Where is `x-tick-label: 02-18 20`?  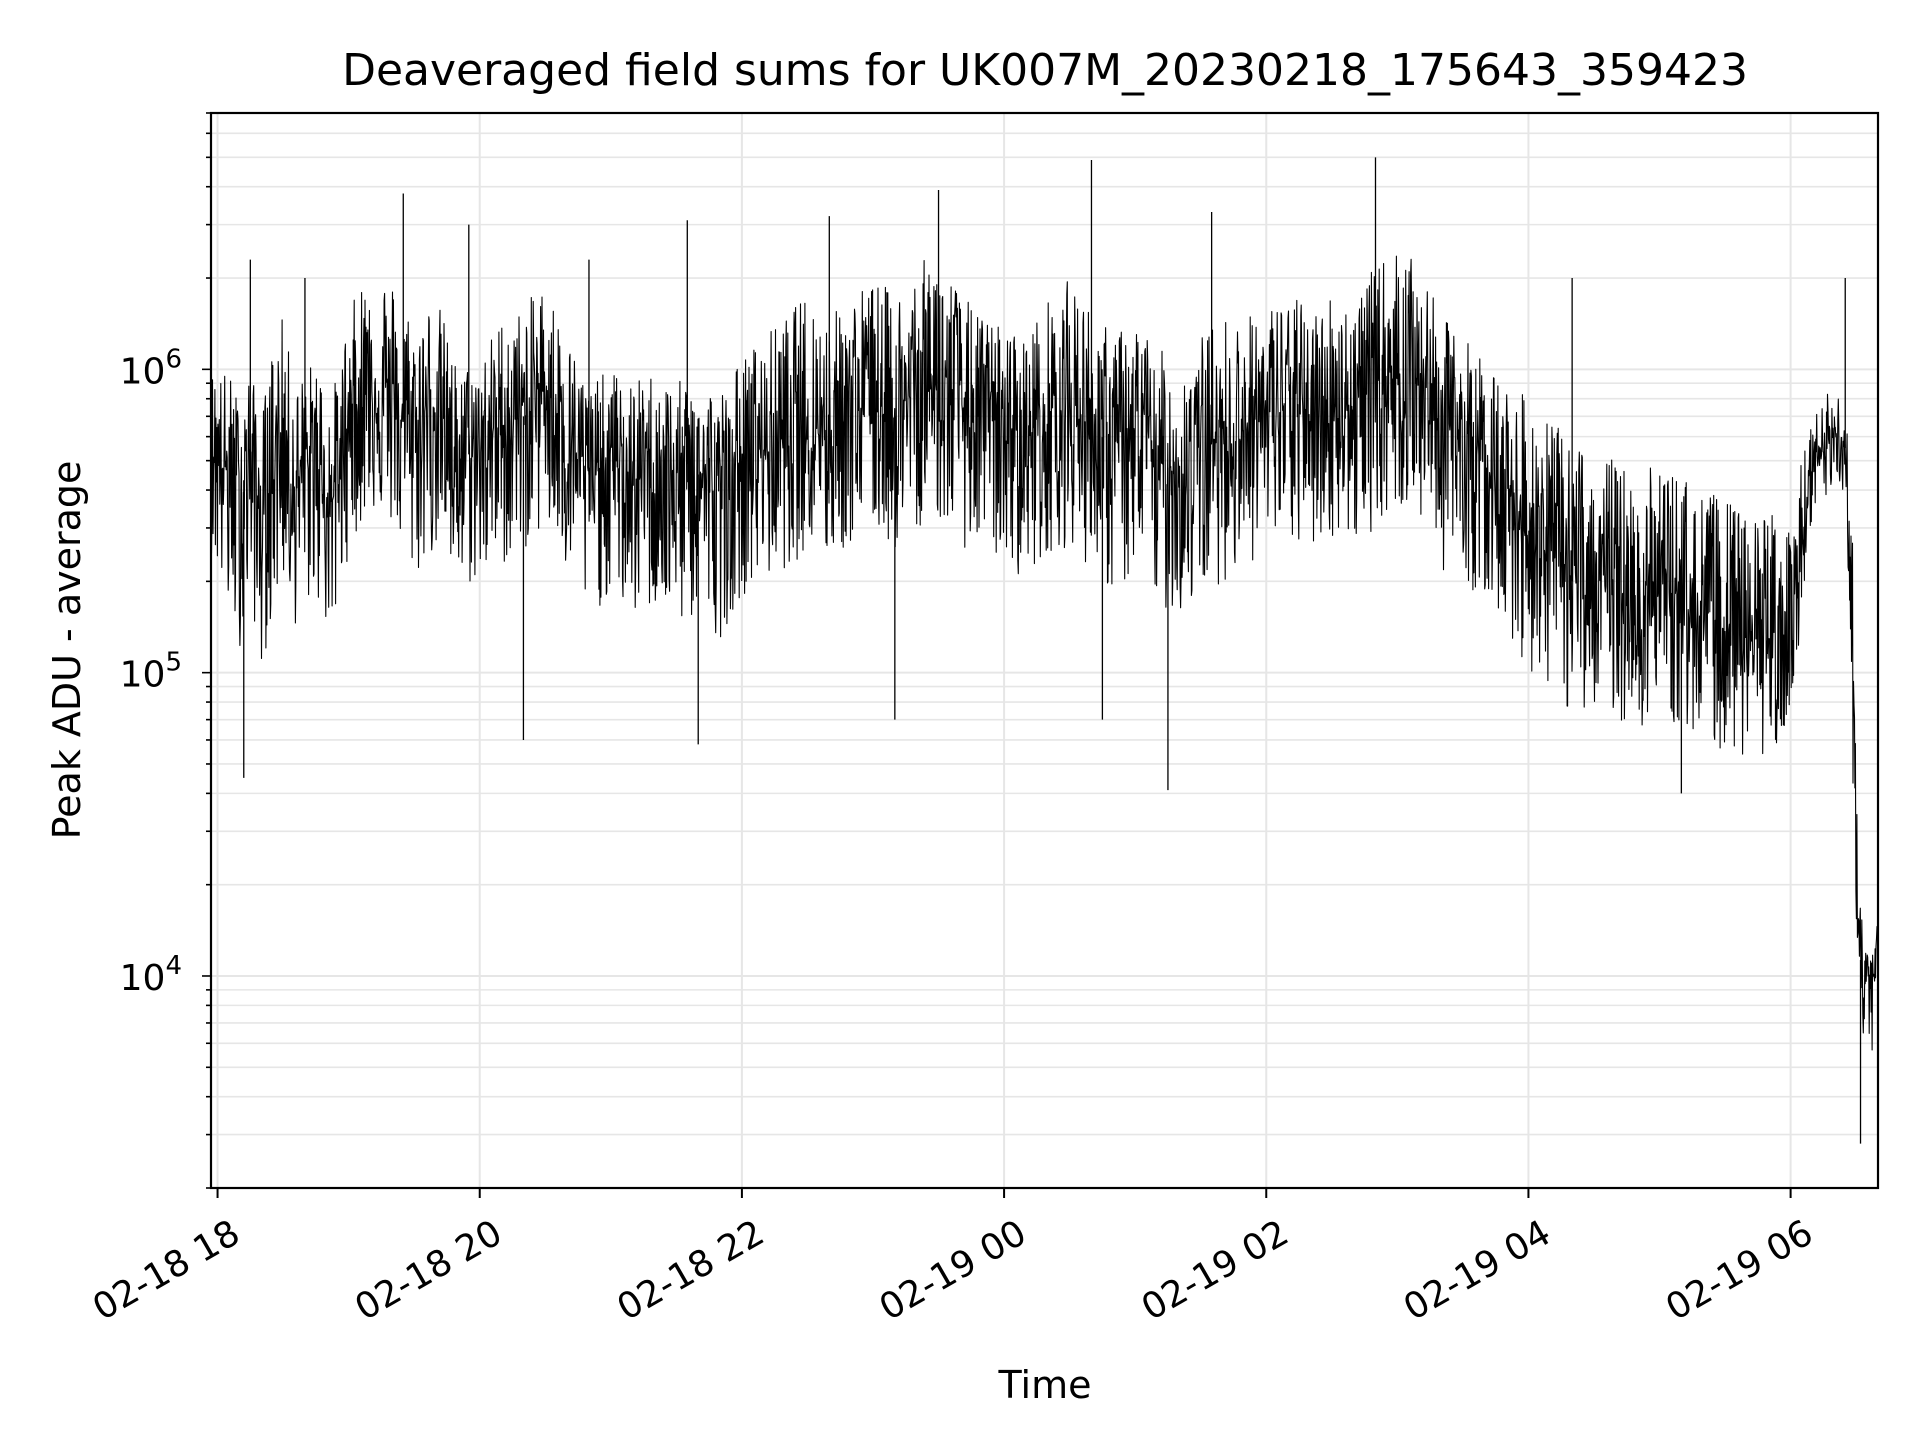 x-tick-label: 02-18 20 is located at coordinates (428, 1270).